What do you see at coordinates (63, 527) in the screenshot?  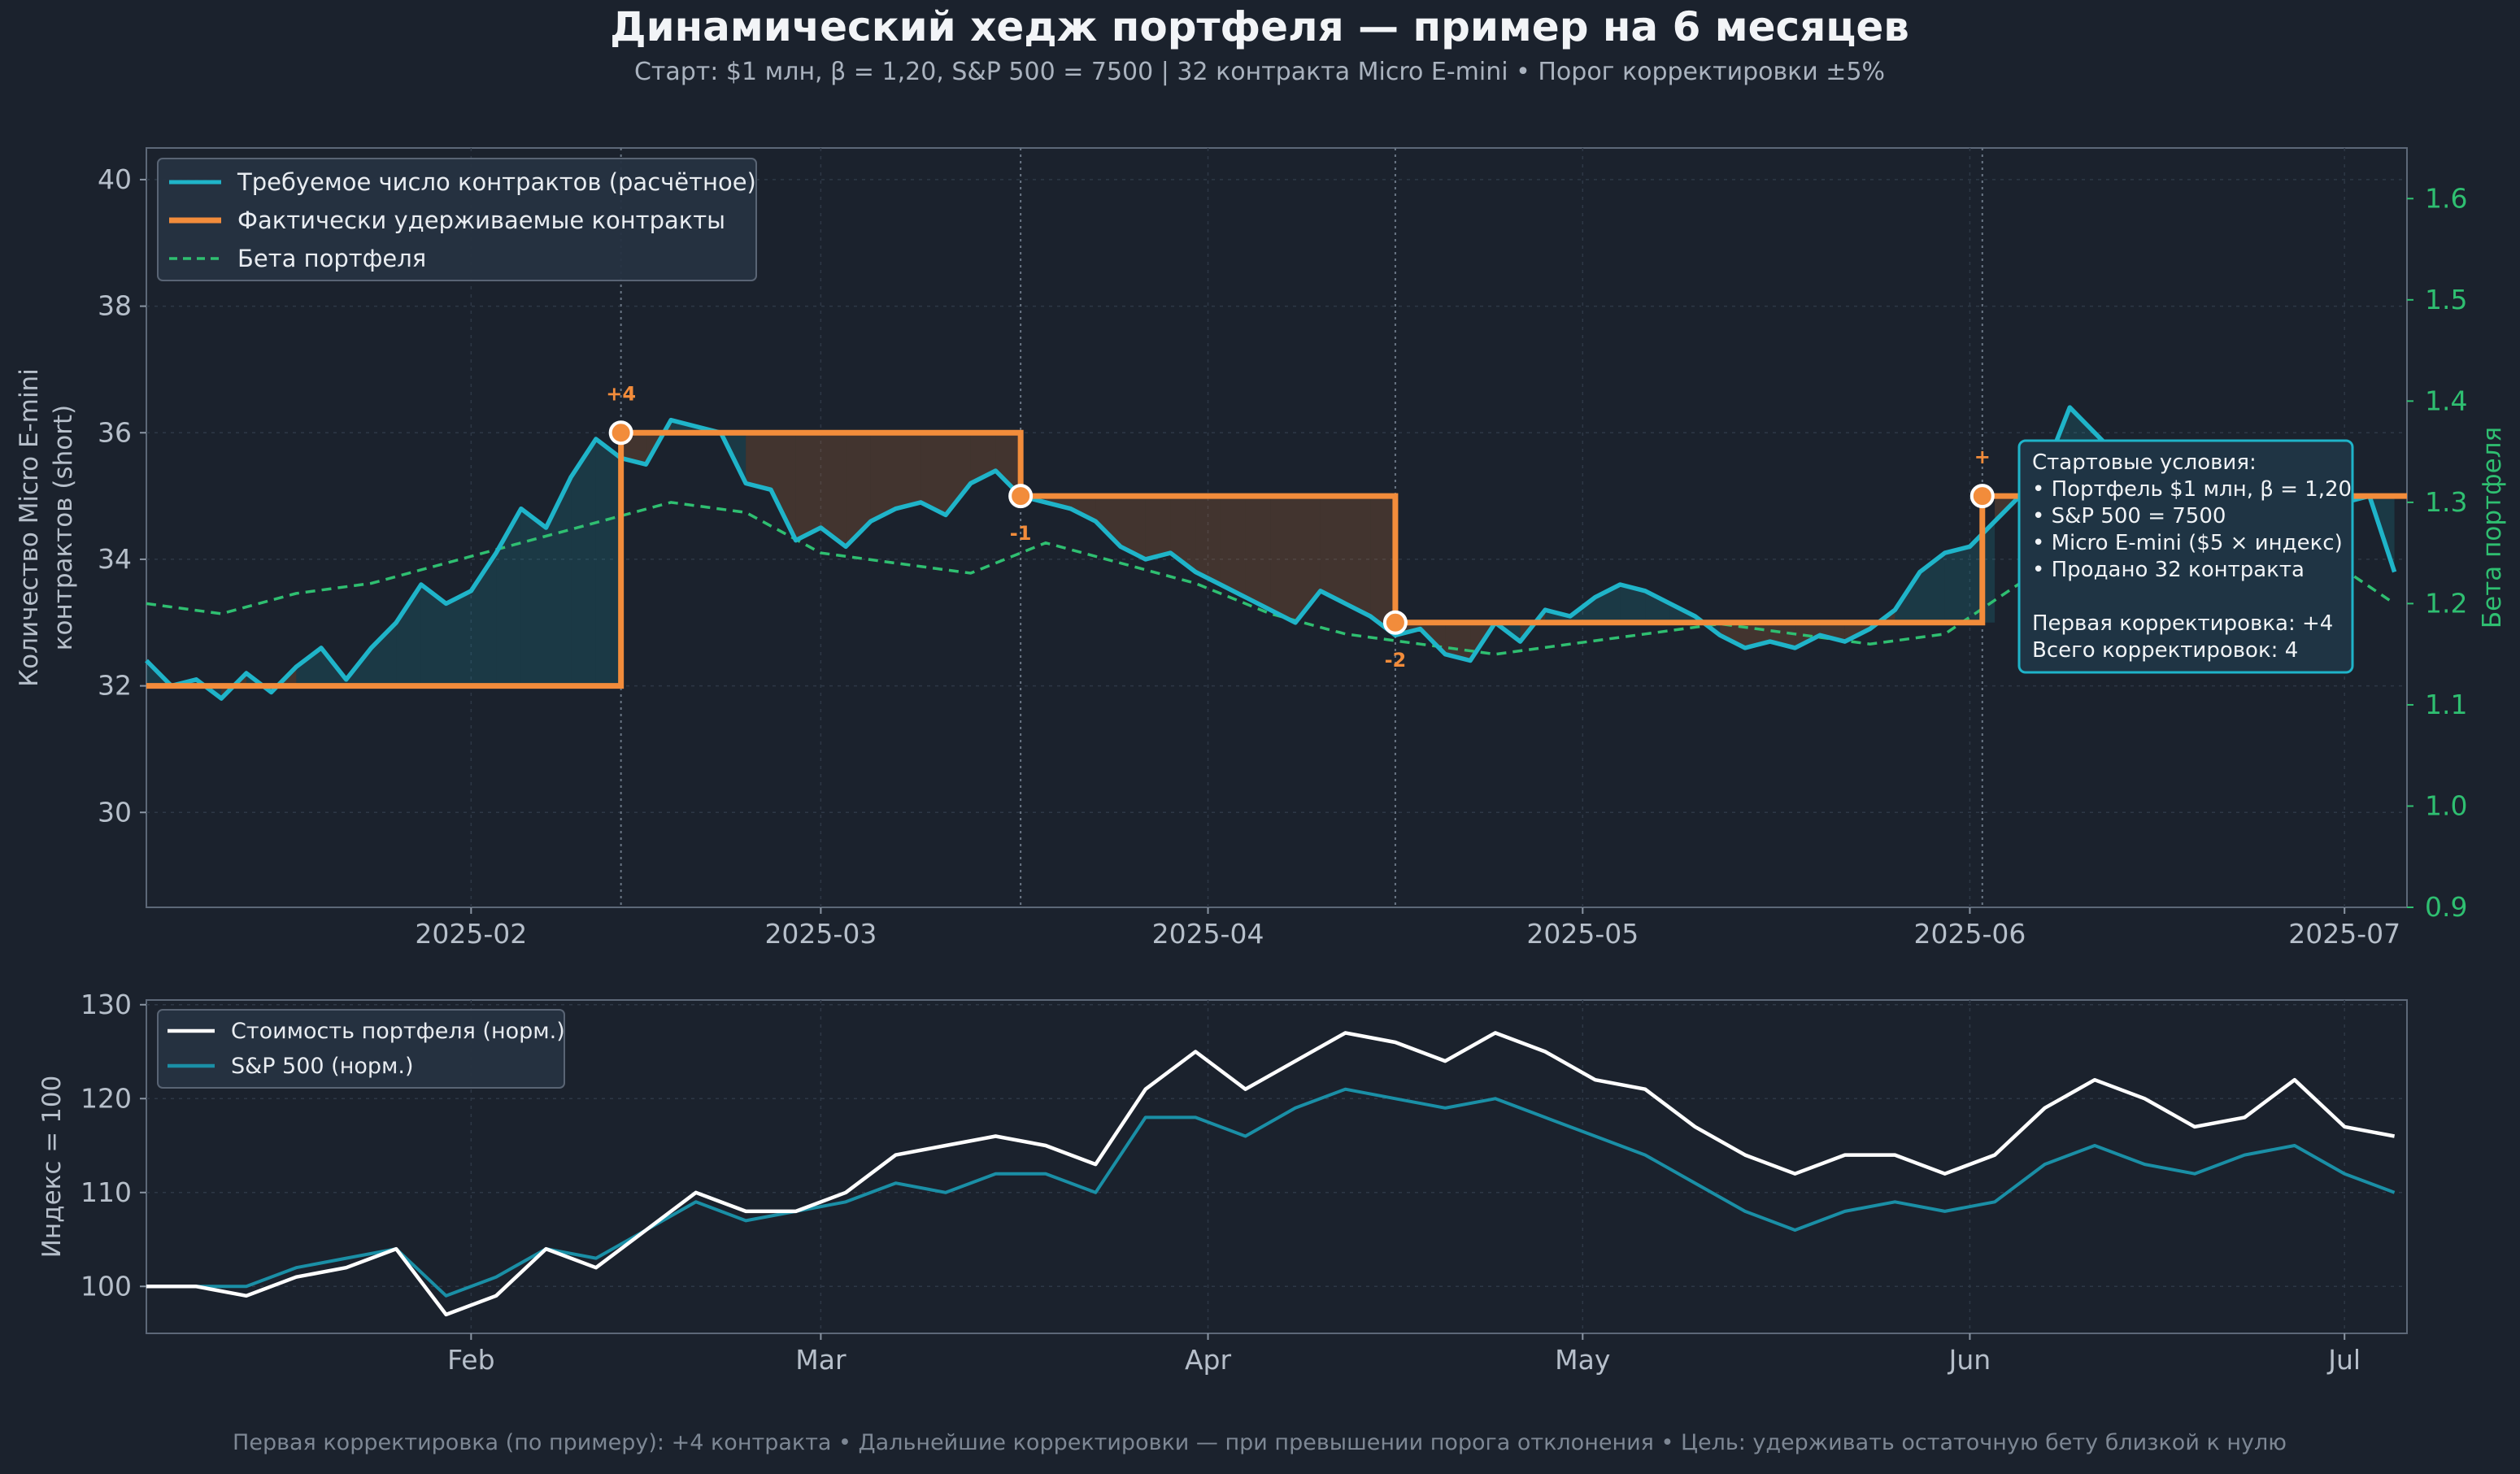 I see `y-axis-label-line2: контрактов (short)` at bounding box center [63, 527].